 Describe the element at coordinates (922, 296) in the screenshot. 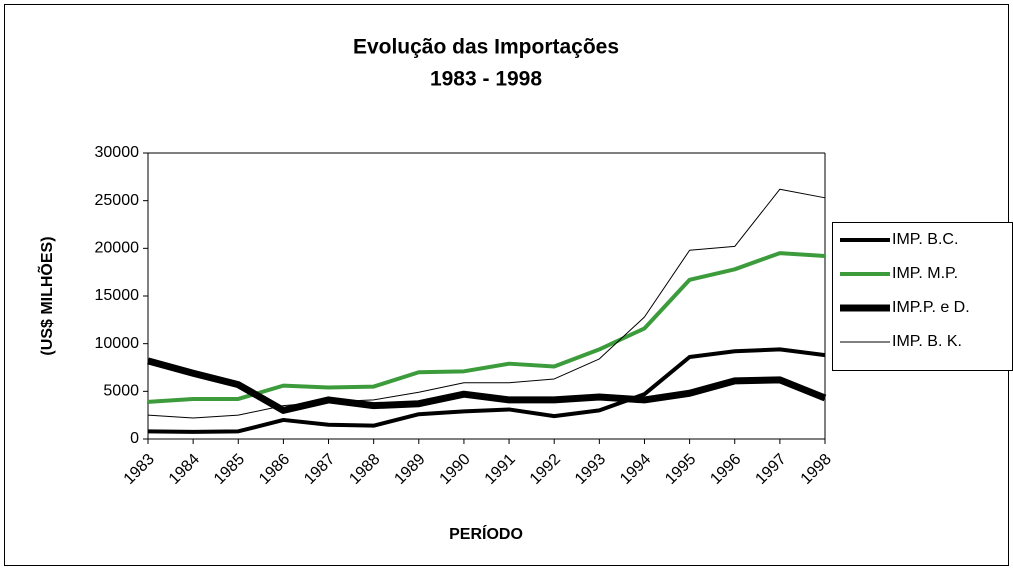

I see `legend-box` at that location.